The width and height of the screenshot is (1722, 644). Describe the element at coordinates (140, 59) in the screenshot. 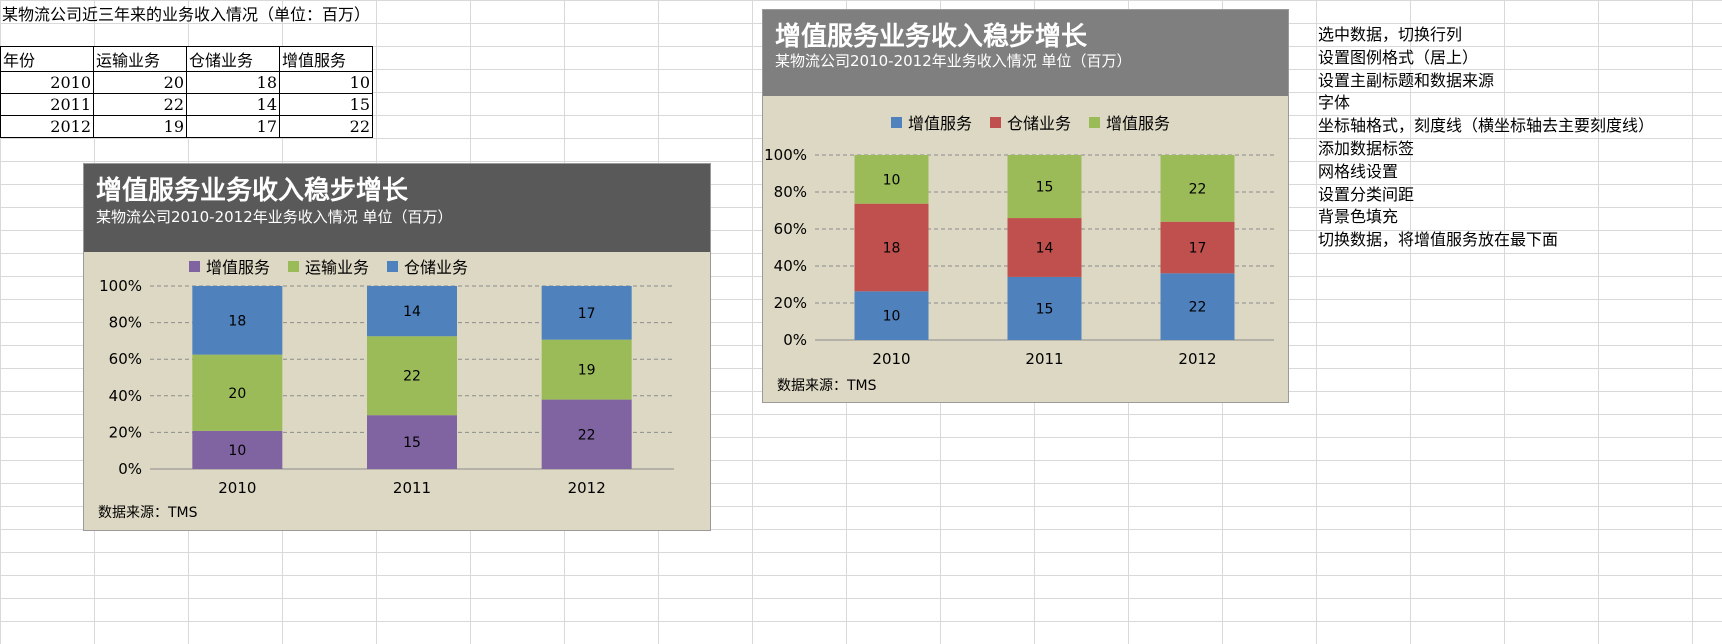

I see `table-header-cell: 运输业务` at that location.